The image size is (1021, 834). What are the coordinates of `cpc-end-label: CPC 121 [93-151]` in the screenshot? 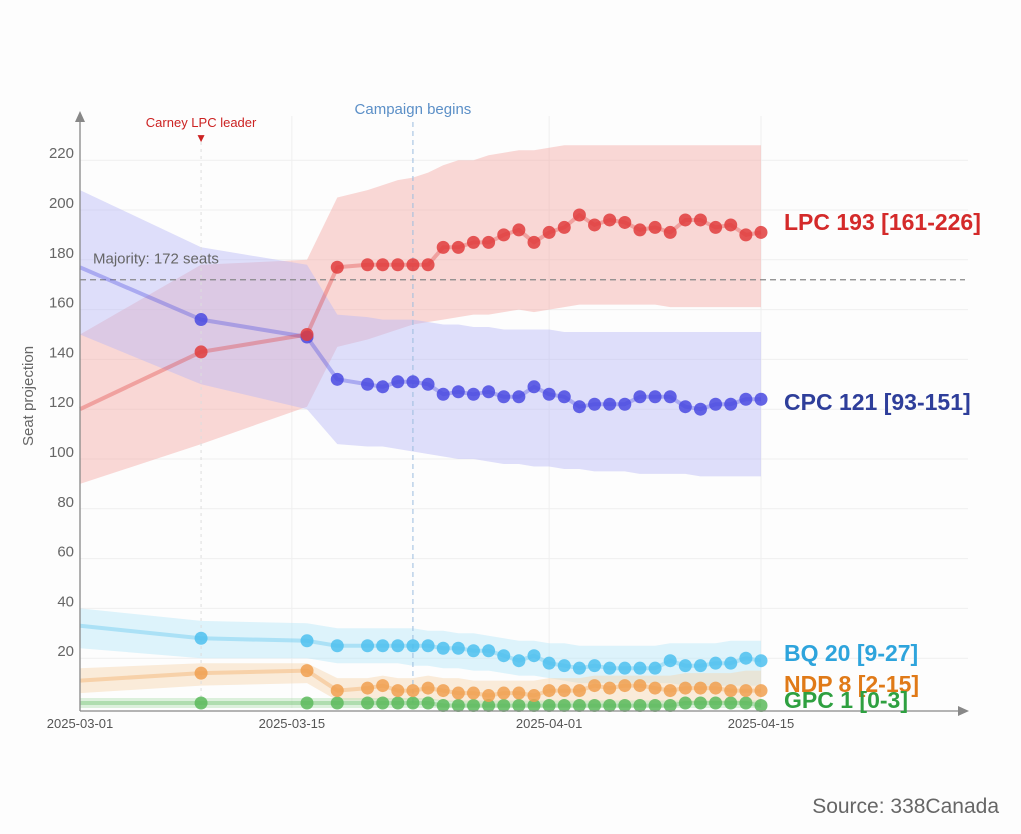 It's located at (877, 402).